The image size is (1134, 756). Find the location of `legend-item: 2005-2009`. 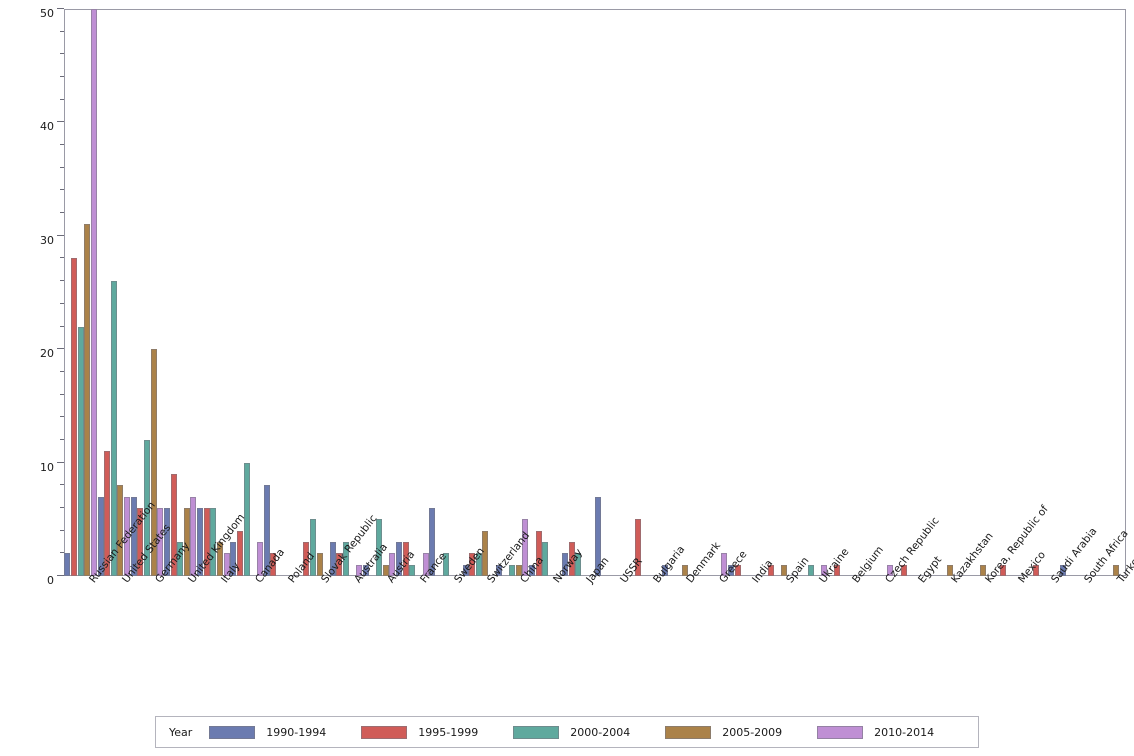

legend-item: 2005-2009 is located at coordinates (723, 732).